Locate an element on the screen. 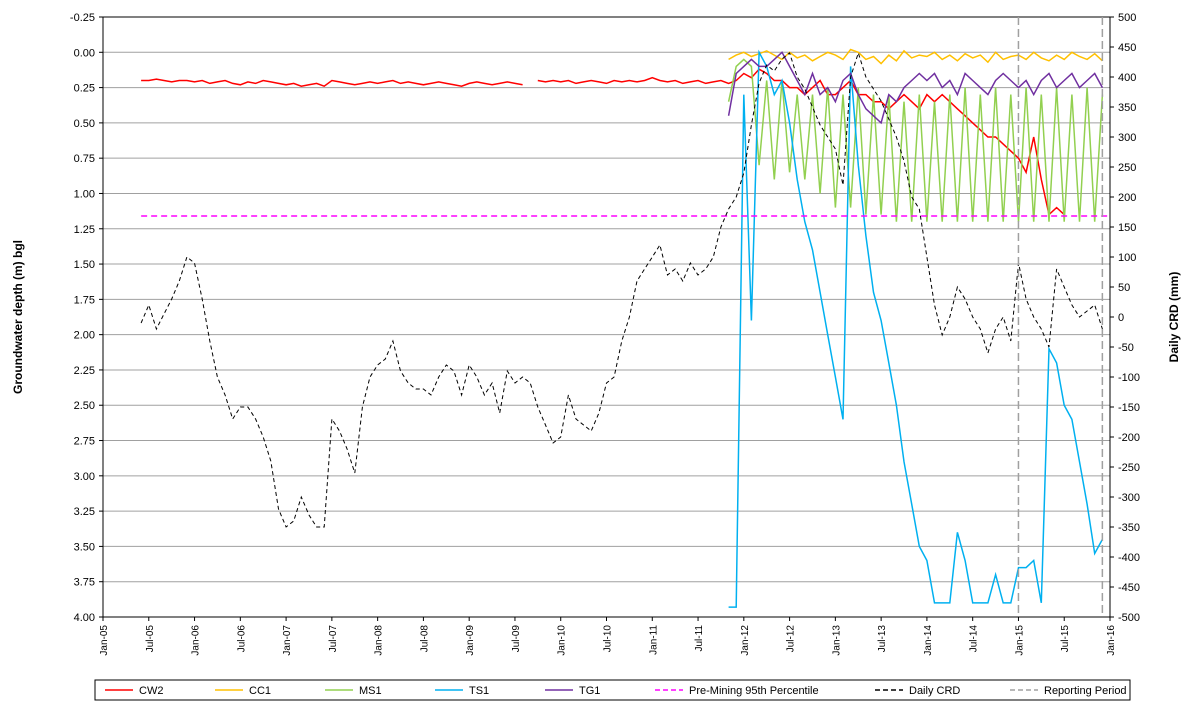 The height and width of the screenshot is (709, 1192). legend-box is located at coordinates (612, 690).